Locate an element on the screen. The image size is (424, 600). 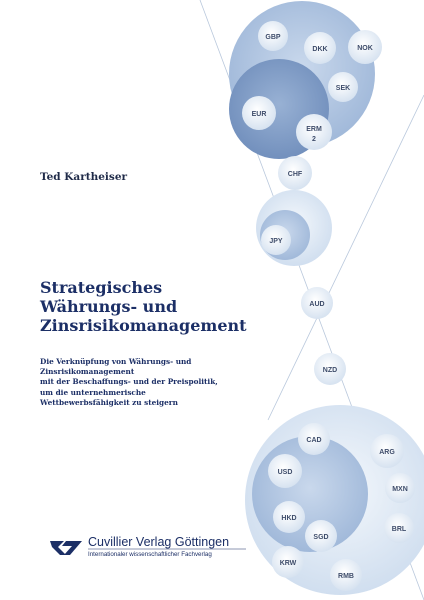
gbp-label: GBP is located at coordinates (273, 37).